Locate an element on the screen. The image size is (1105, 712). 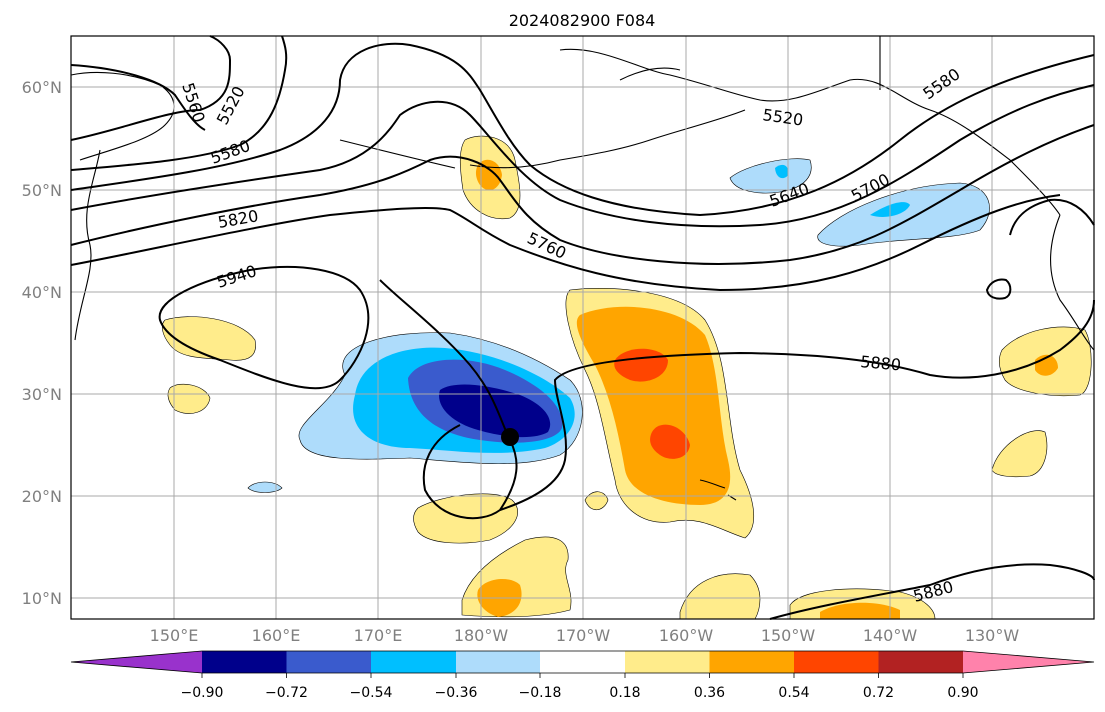
na-west-coast is located at coordinates (1072, 282).